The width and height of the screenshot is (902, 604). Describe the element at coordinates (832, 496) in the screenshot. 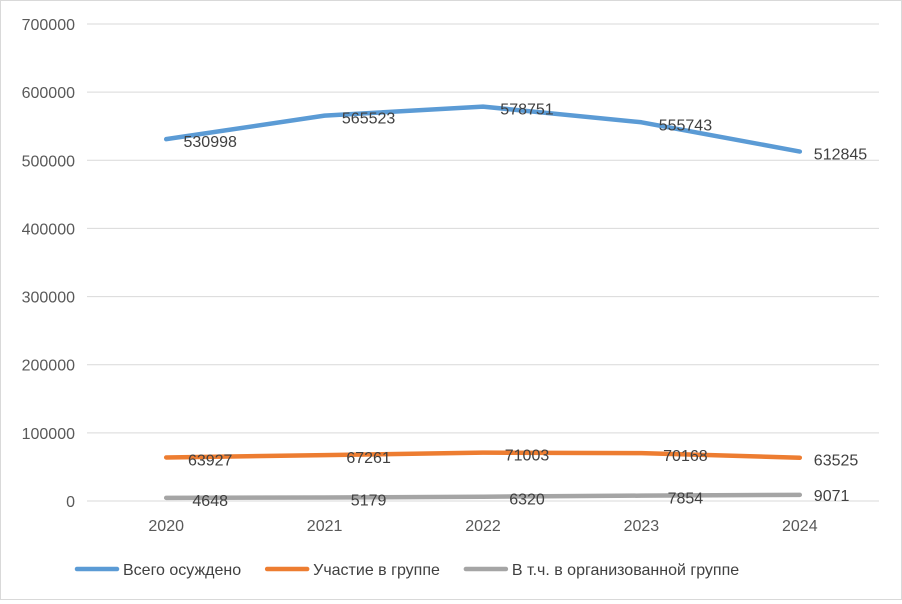

I see `data-label: 9071` at that location.